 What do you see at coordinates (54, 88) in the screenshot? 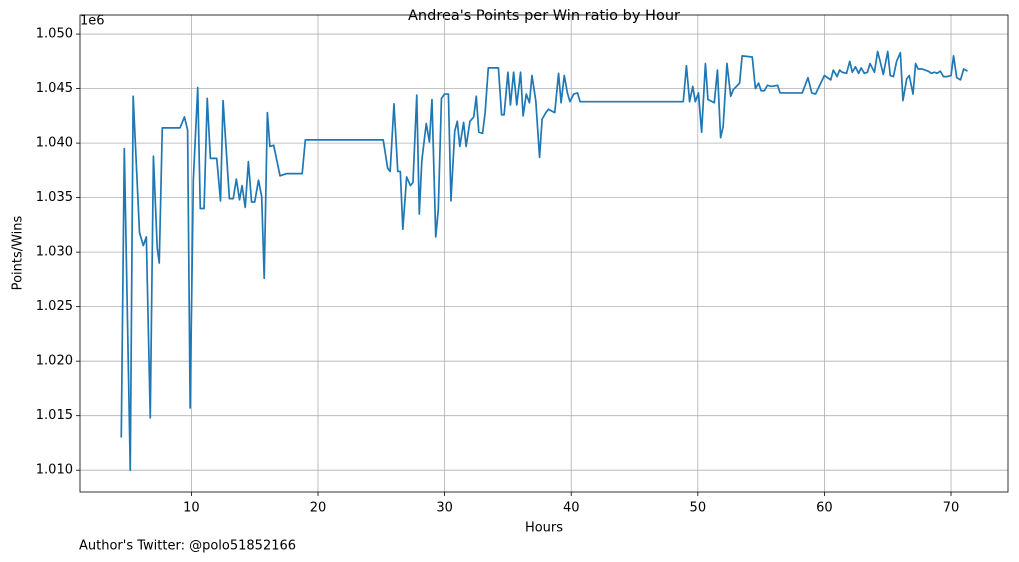
I see `y-tick-label: 1.045` at bounding box center [54, 88].